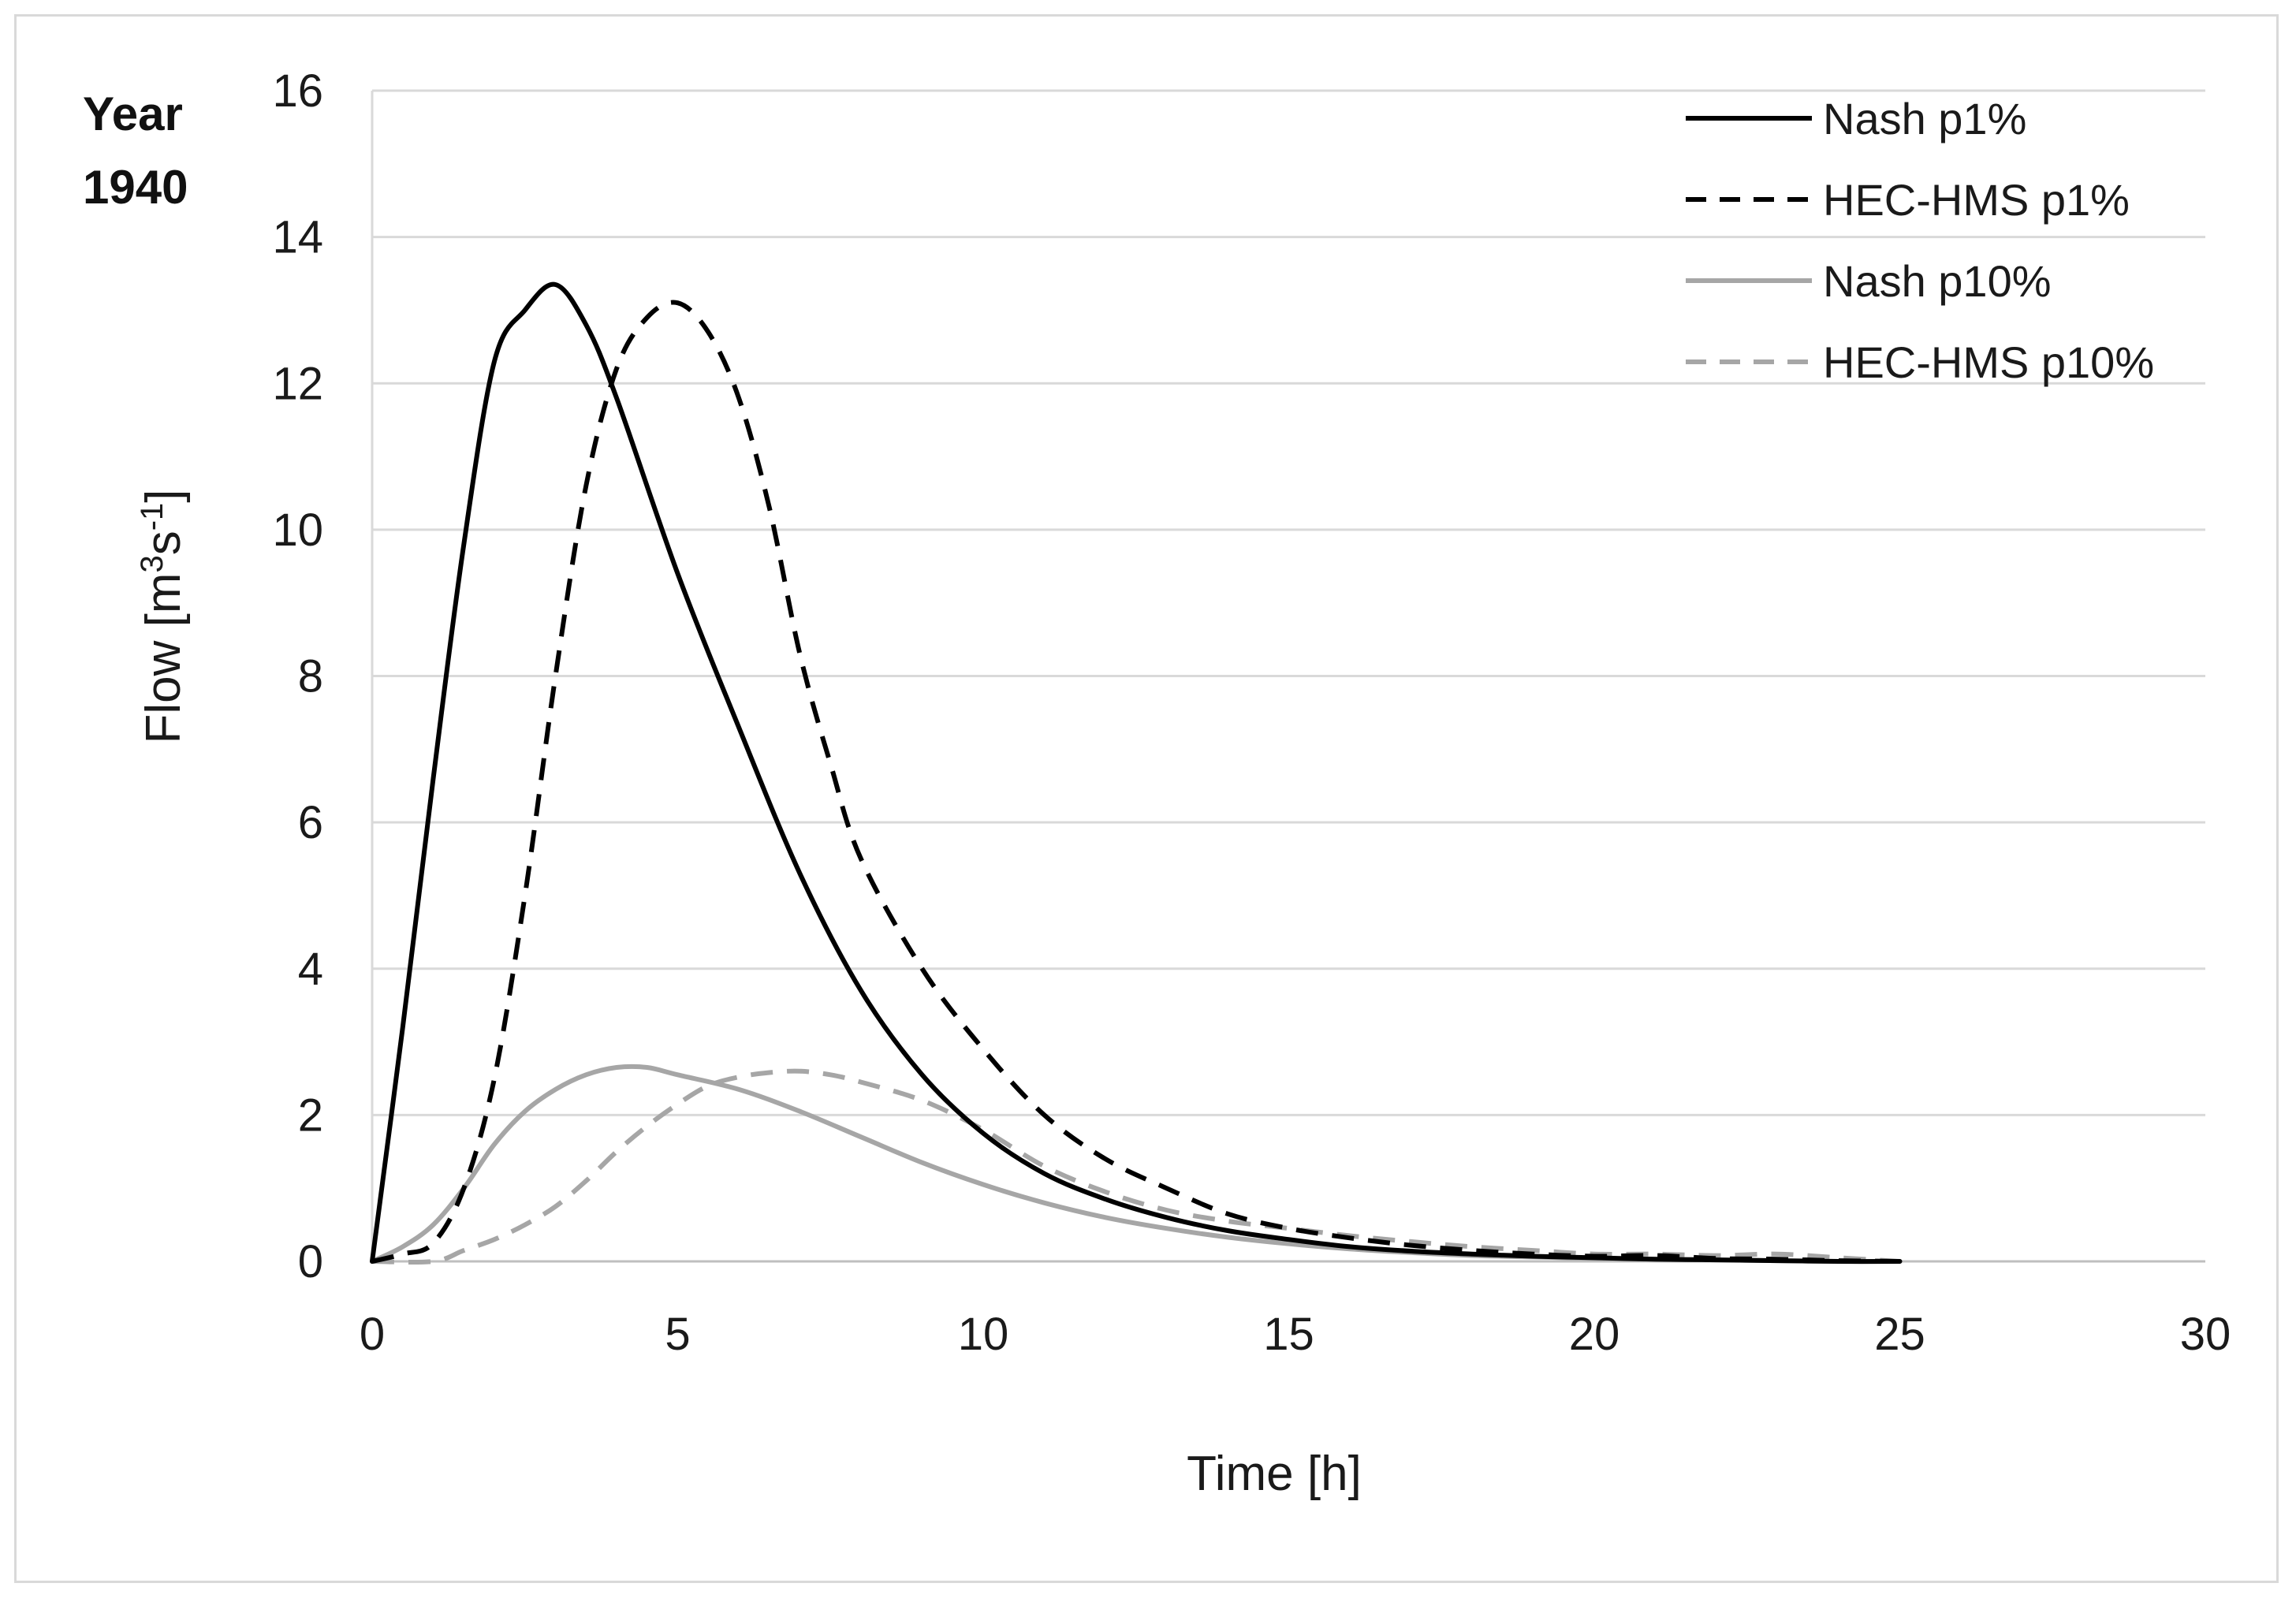 The height and width of the screenshot is (1598, 2296). What do you see at coordinates (297, 91) in the screenshot?
I see `y-tick-label: 16` at bounding box center [297, 91].